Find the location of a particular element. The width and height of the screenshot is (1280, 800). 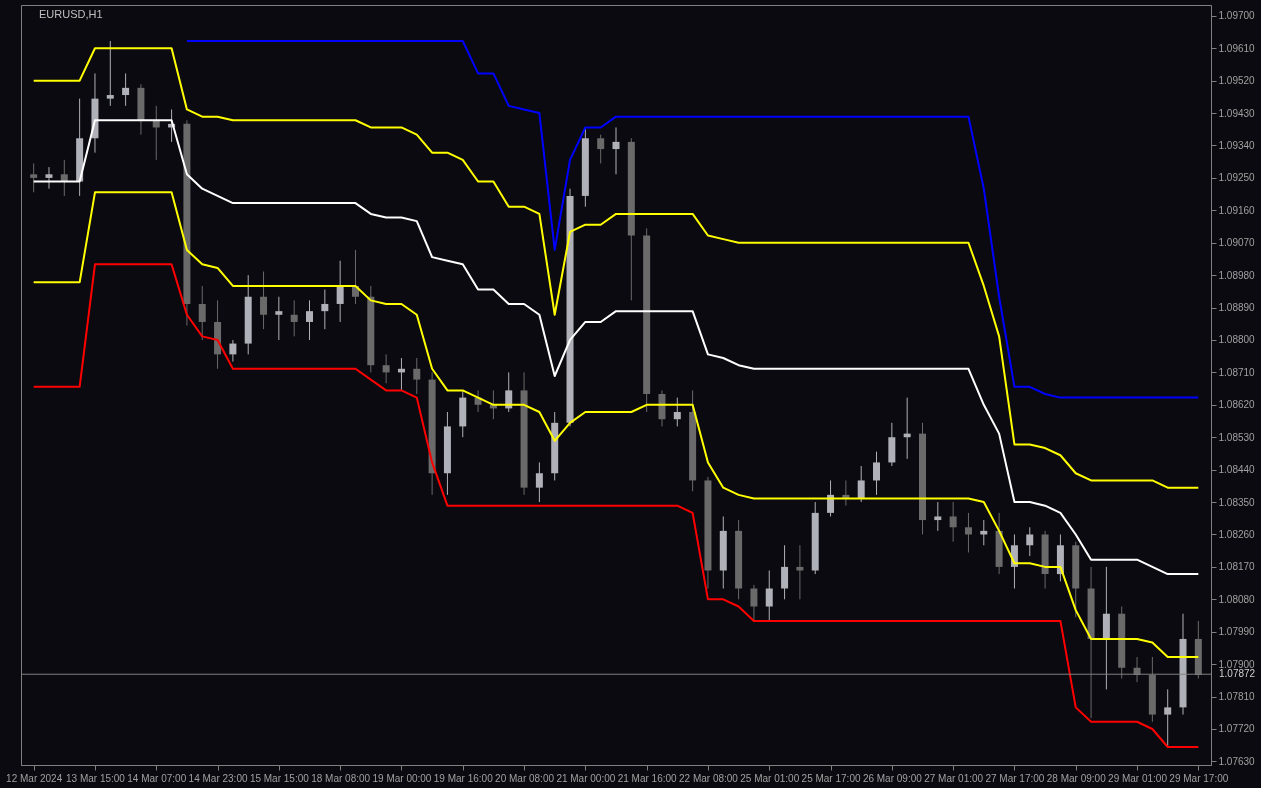

y-tick-label: 1.08350 is located at coordinates (1237, 502).